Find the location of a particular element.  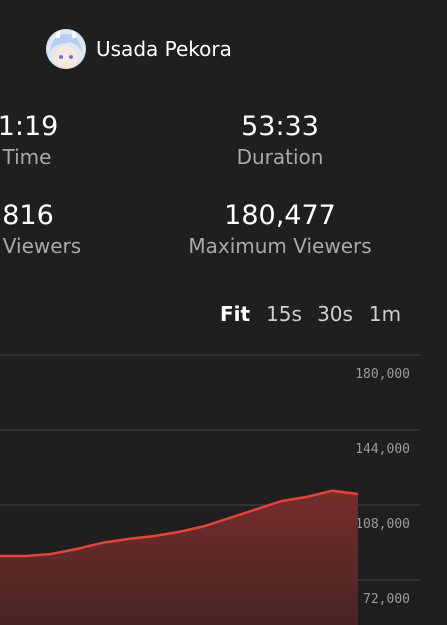

stat-value: 816 is located at coordinates (28, 215).